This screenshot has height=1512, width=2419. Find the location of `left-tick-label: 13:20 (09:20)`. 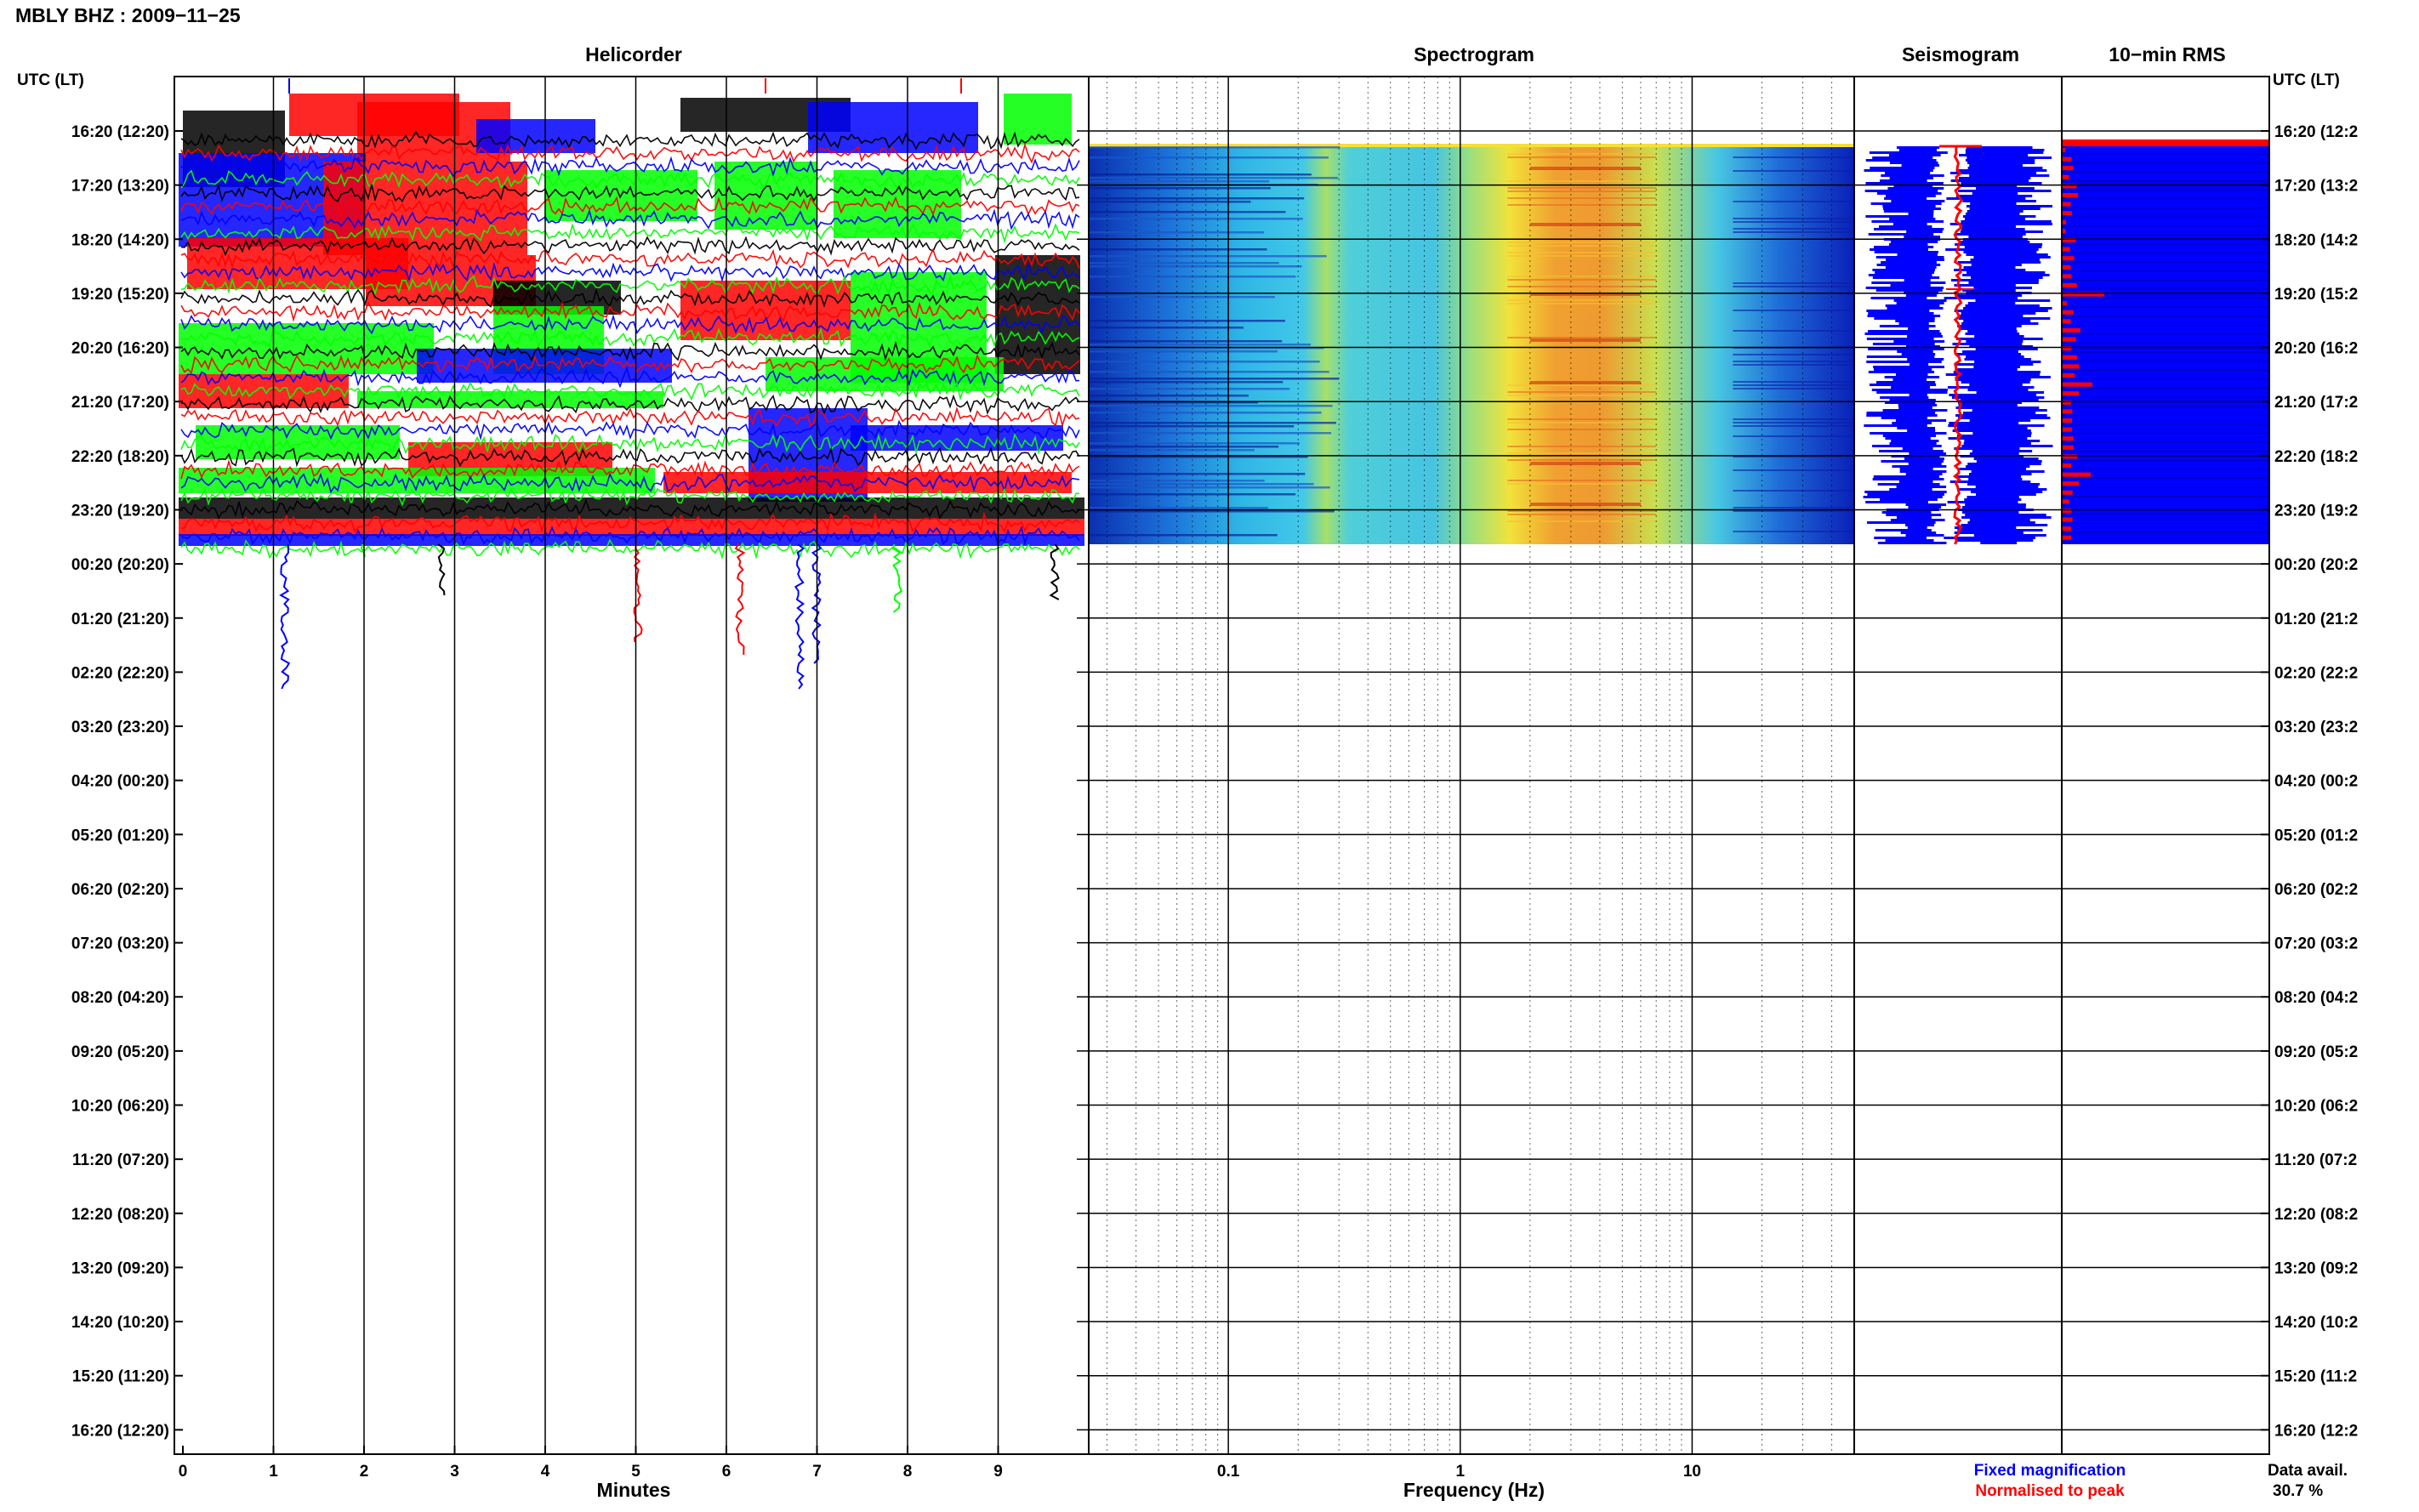

left-tick-label: 13:20 (09:20) is located at coordinates (120, 1268).